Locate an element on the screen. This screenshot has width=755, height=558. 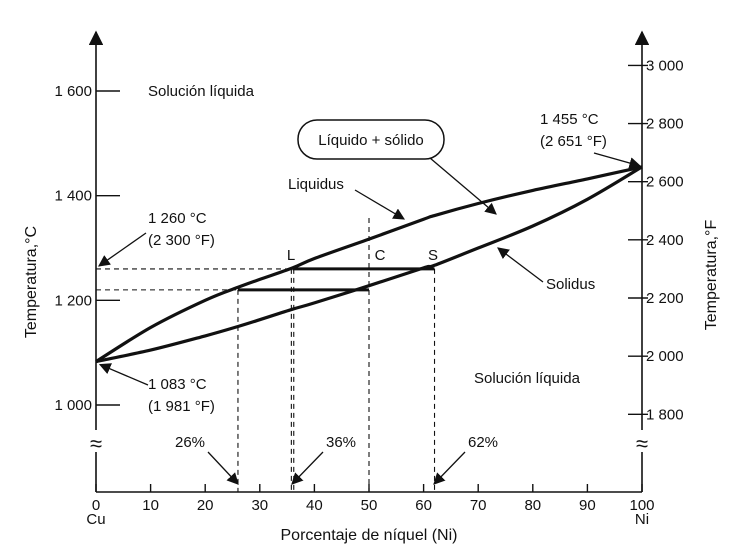
y-tick-label-f-2000: 2 000 is located at coordinates (665, 356).